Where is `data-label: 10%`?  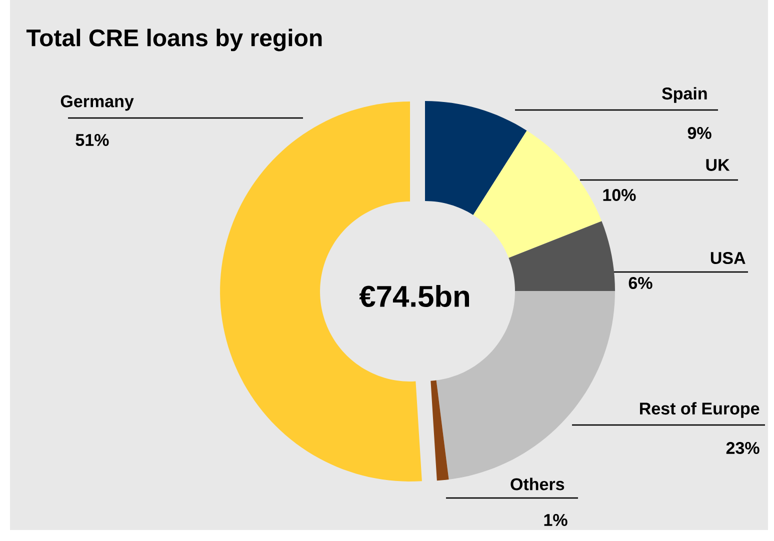 data-label: 10% is located at coordinates (619, 195).